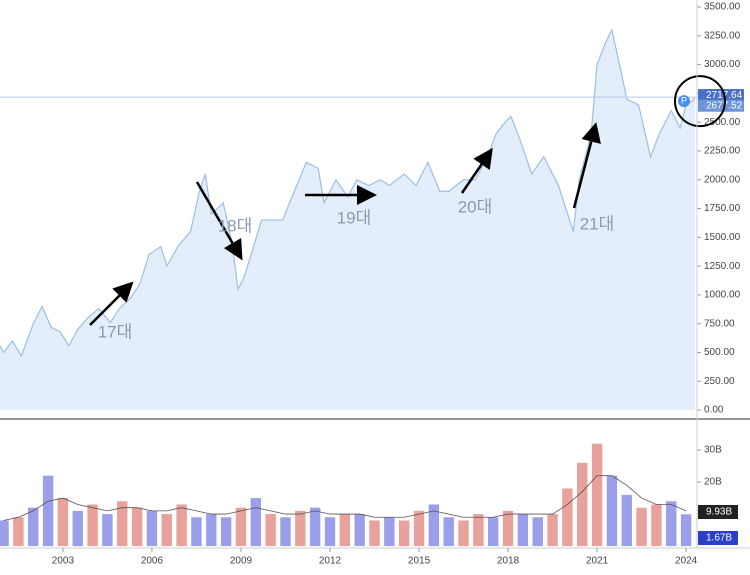 The width and height of the screenshot is (750, 575). What do you see at coordinates (722, 35) in the screenshot?
I see `y-tick-label: 3250.00` at bounding box center [722, 35].